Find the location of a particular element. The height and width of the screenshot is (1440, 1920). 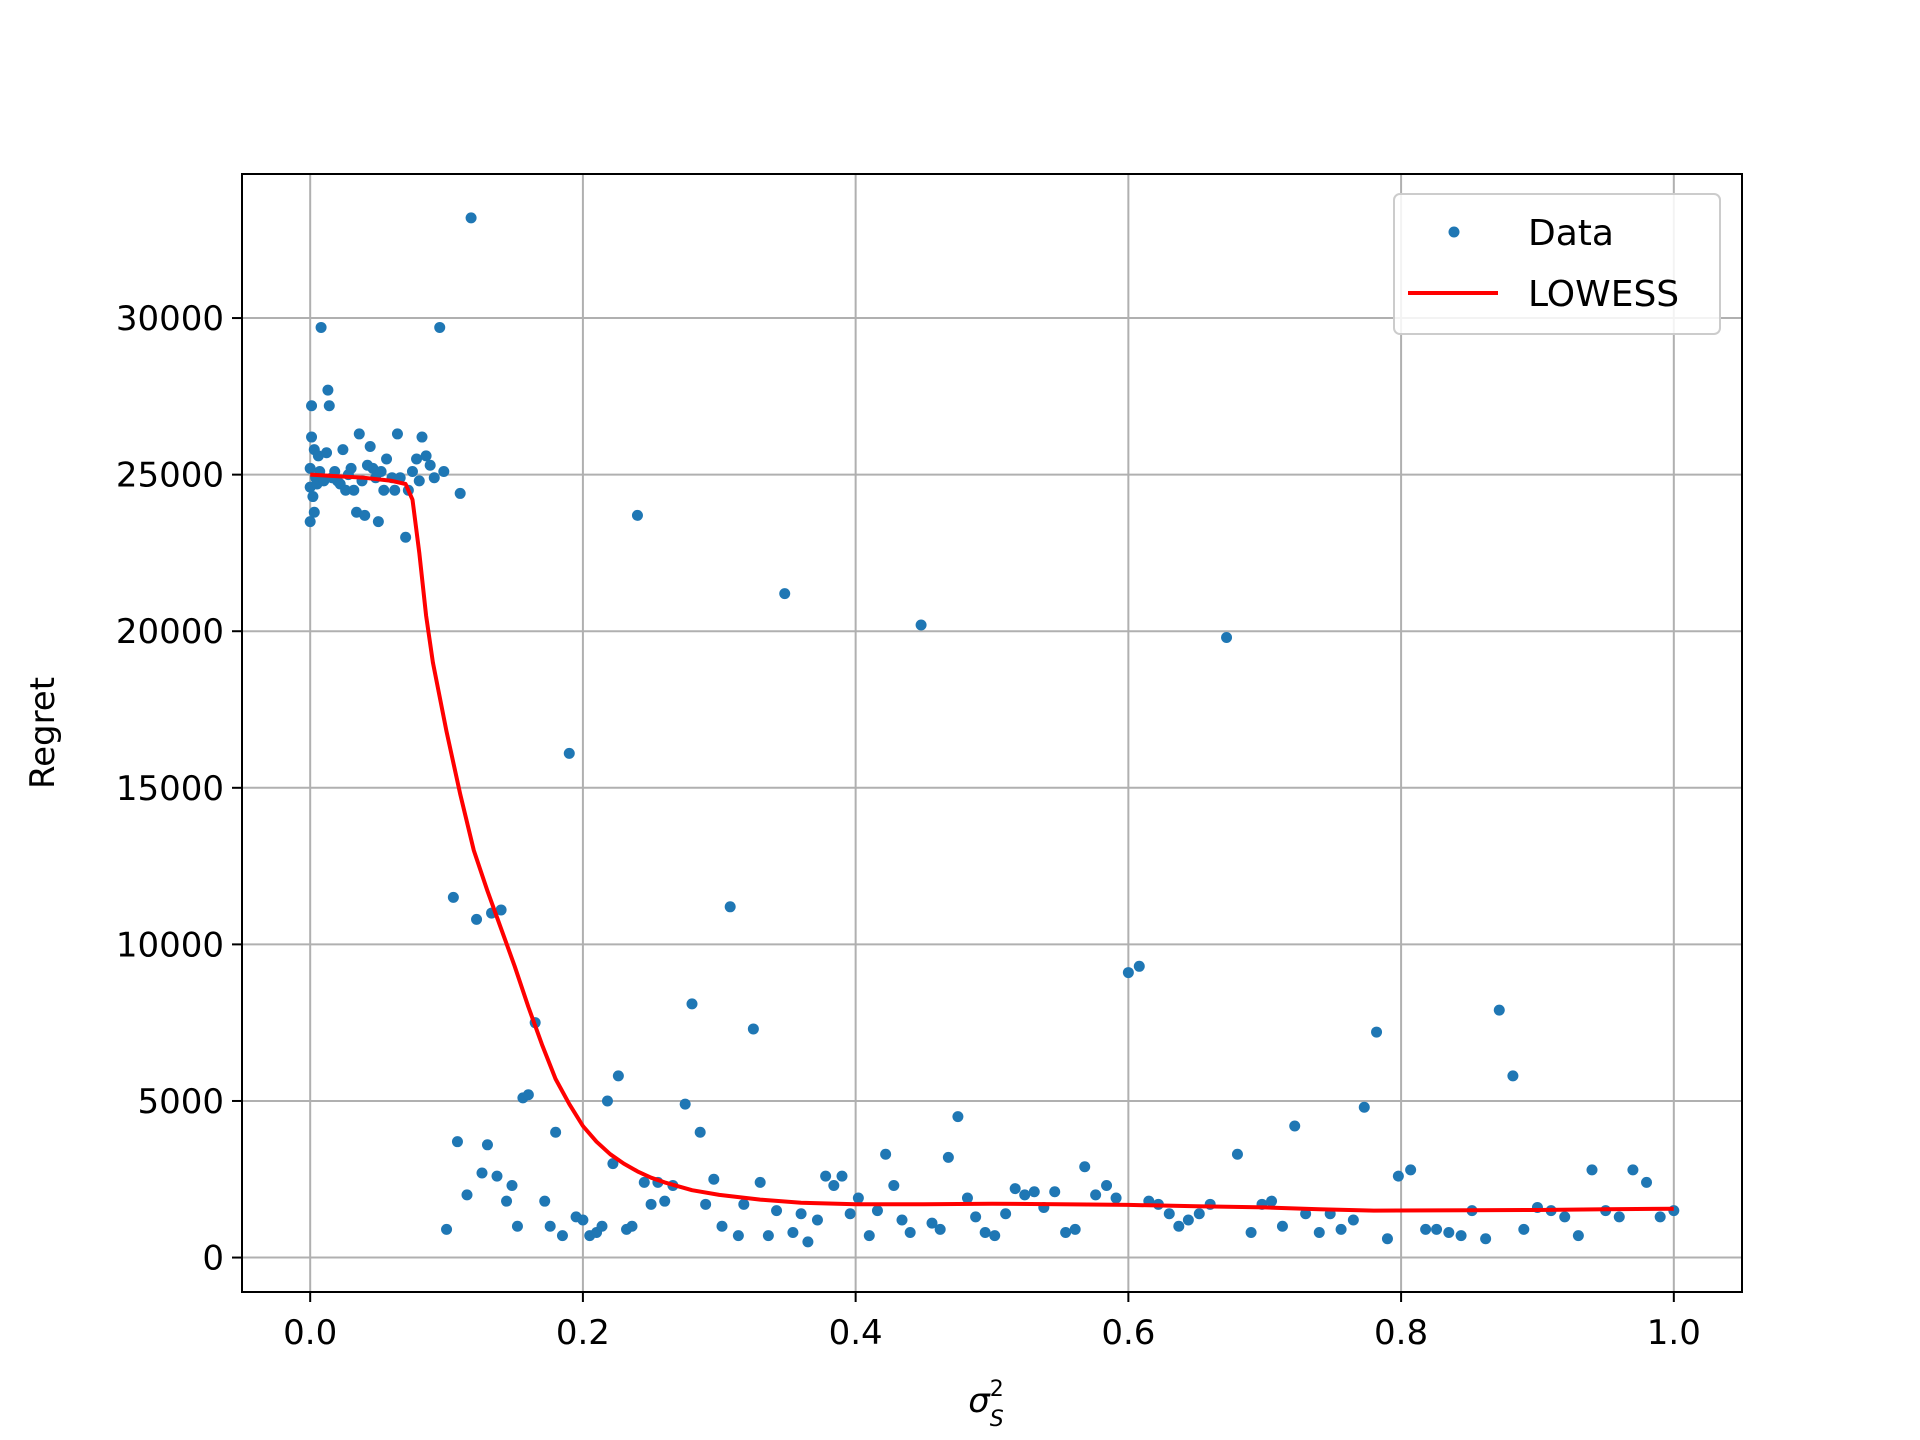

y-axis-label: Regret is located at coordinates (43, 733).